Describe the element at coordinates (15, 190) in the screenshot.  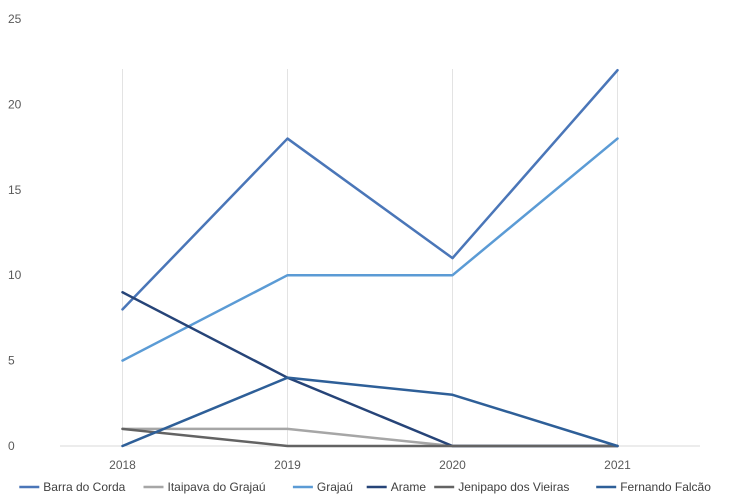
I see `y-tick-label: 15` at that location.